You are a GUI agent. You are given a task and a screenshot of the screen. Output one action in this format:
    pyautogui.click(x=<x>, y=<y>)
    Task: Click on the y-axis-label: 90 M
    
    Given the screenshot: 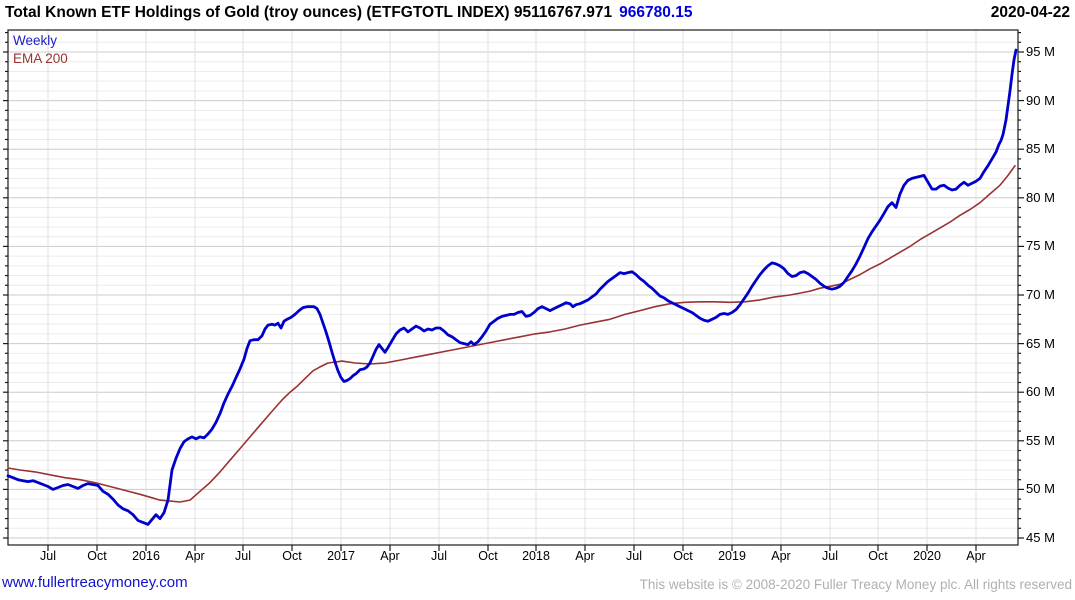 What is the action you would take?
    pyautogui.click(x=1040, y=100)
    